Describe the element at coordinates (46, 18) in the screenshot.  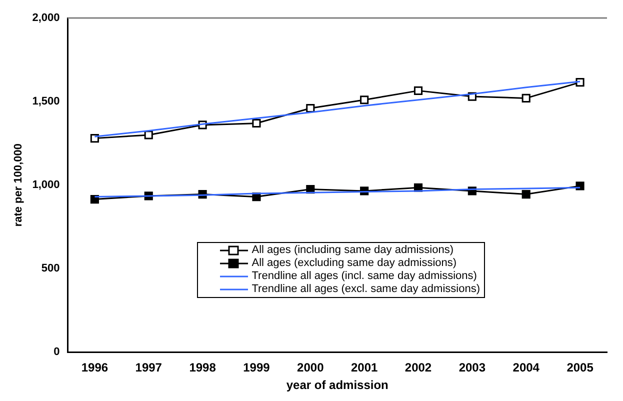
I see `y-tick-label: 2,000` at that location.